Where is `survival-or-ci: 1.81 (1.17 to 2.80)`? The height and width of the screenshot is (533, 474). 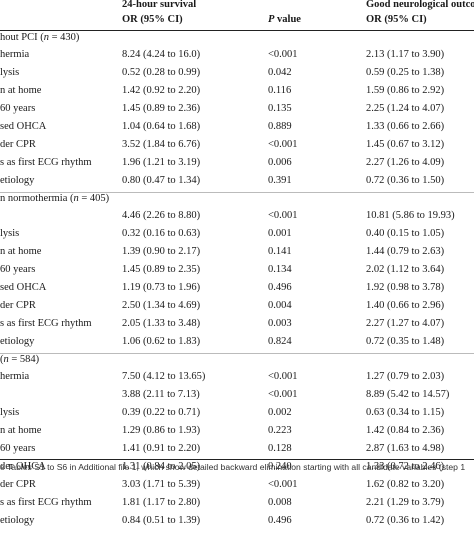
survival-or-ci: 1.81 (1.17 to 2.80) is located at coordinates (161, 502).